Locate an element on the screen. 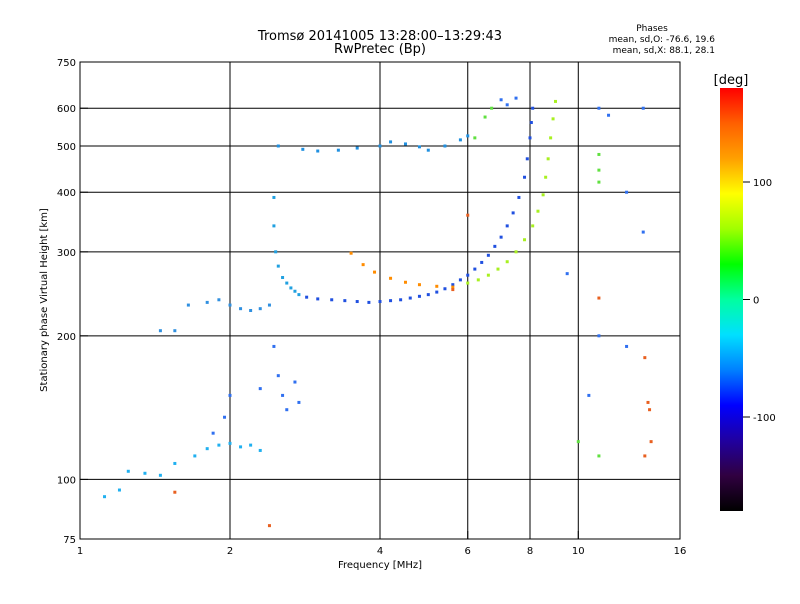  y-axis-label: Stationary phase Virtual Height [km] is located at coordinates (44, 300).